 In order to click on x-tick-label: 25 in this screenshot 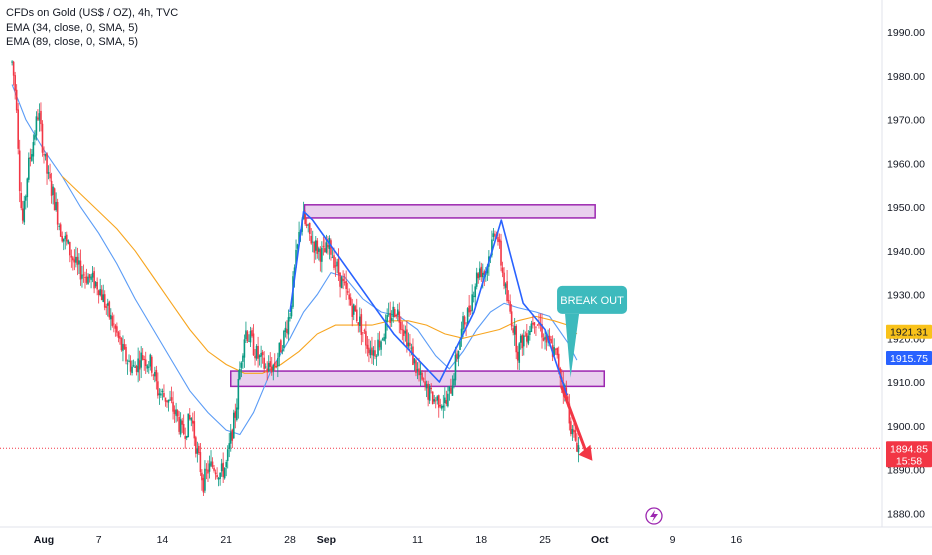, I will do `click(545, 540)`.